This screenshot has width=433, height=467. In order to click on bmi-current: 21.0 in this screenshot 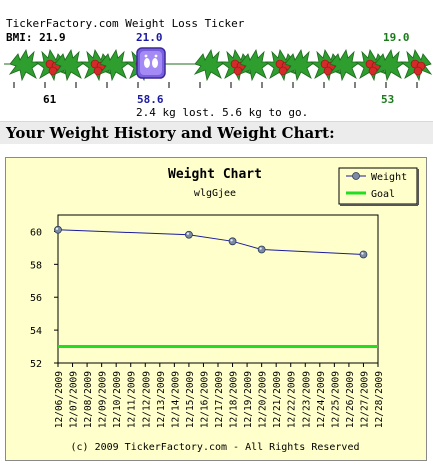, I will do `click(149, 37)`.